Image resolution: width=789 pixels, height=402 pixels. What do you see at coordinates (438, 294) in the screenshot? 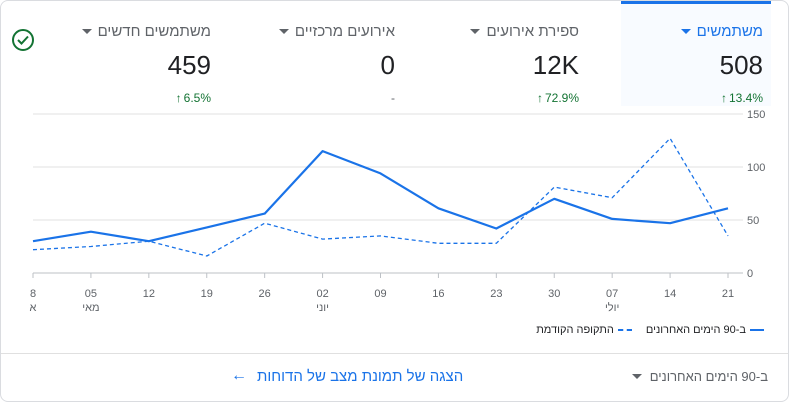
I see `x-tick-label: 16` at bounding box center [438, 294].